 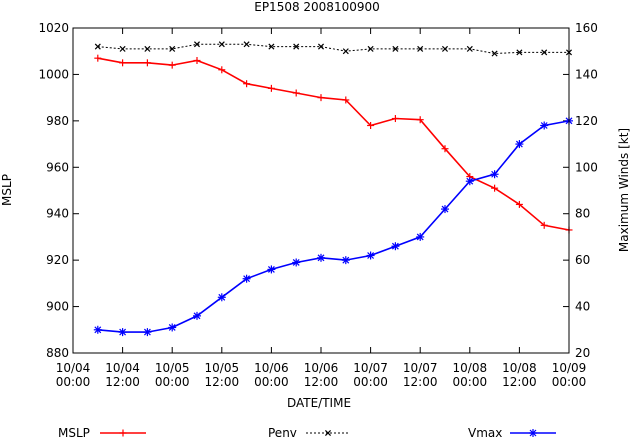 I want to click on y2-tick-label: 100, so click(x=586, y=167).